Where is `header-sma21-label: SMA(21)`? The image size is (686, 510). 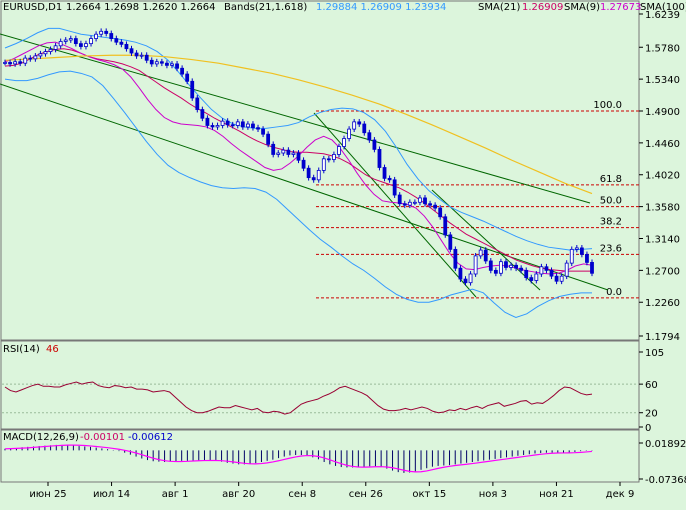
header-sma21-label: SMA(21) is located at coordinates (499, 7).